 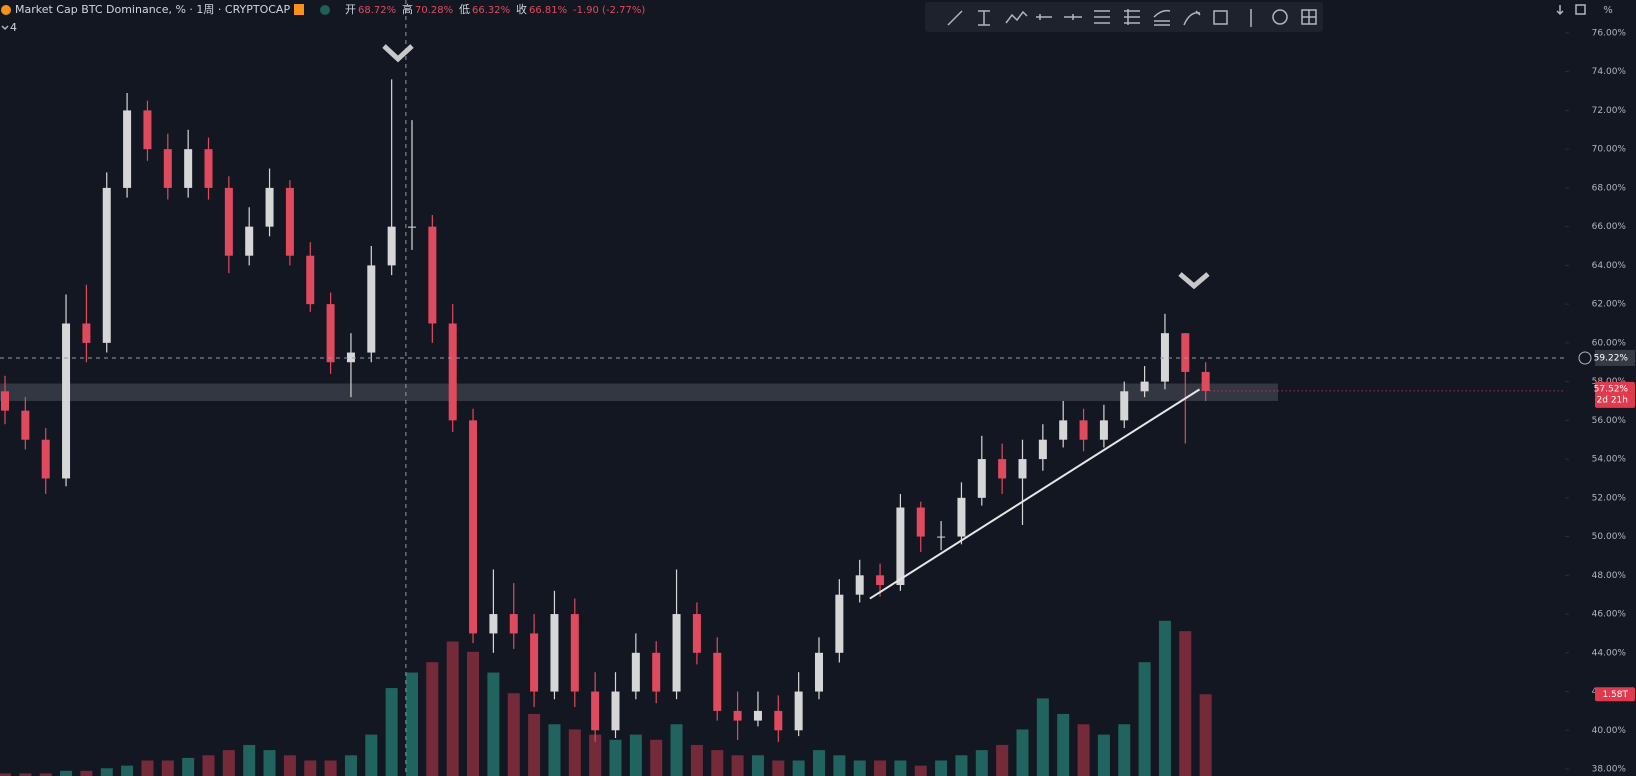 I want to click on crosshair-plus, so click(x=1585, y=358).